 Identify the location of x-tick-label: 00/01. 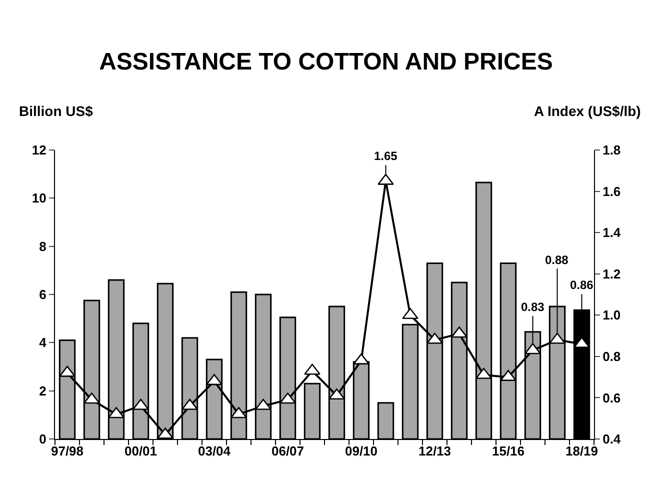
(141, 451).